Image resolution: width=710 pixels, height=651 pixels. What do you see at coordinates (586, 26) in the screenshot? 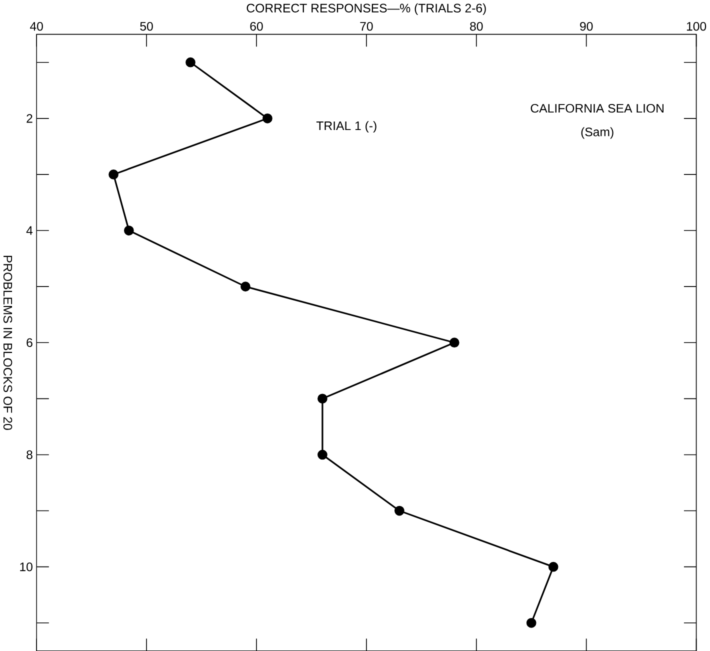
I see `x-tick-label: 90` at bounding box center [586, 26].